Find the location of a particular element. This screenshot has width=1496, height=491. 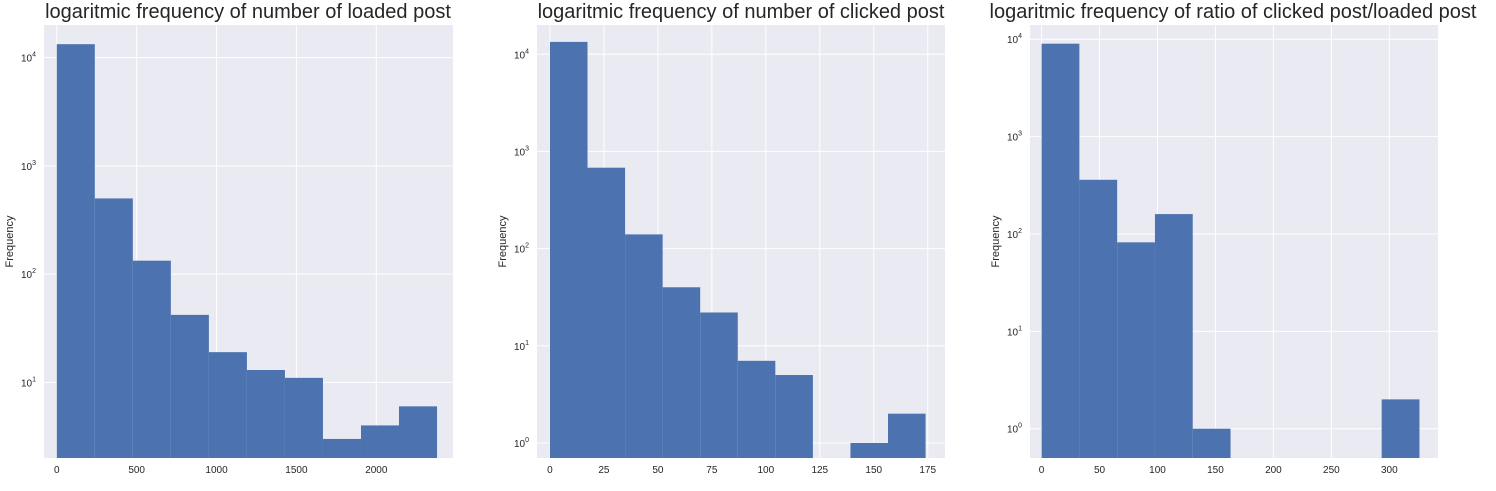

x-tick-label: 250 is located at coordinates (1331, 470).